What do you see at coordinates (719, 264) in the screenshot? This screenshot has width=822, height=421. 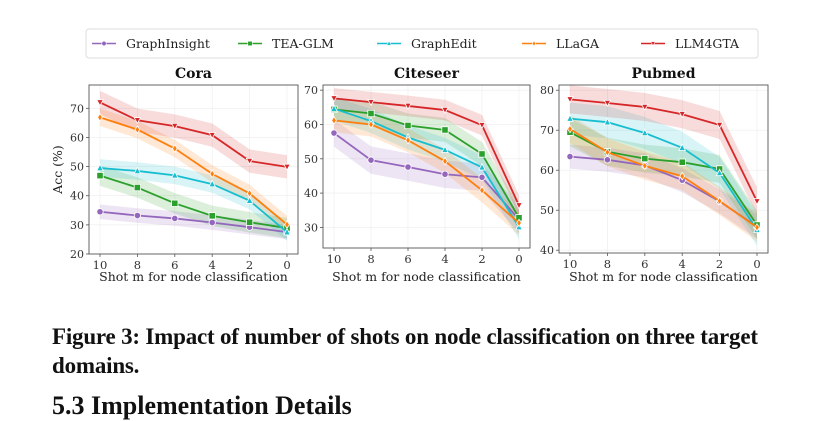 I see `x-tick-label: 2` at bounding box center [719, 264].